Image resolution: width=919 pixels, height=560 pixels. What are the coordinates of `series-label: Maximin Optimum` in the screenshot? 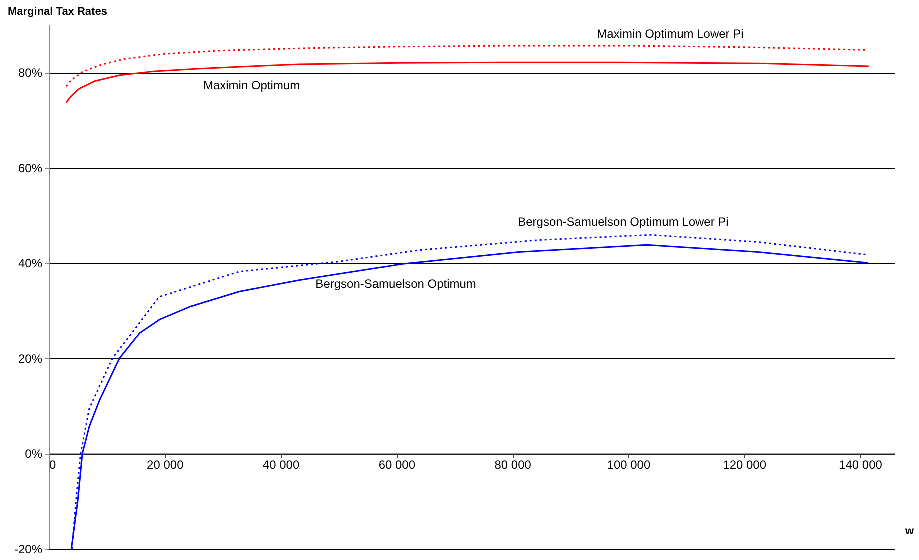 It's located at (251, 85).